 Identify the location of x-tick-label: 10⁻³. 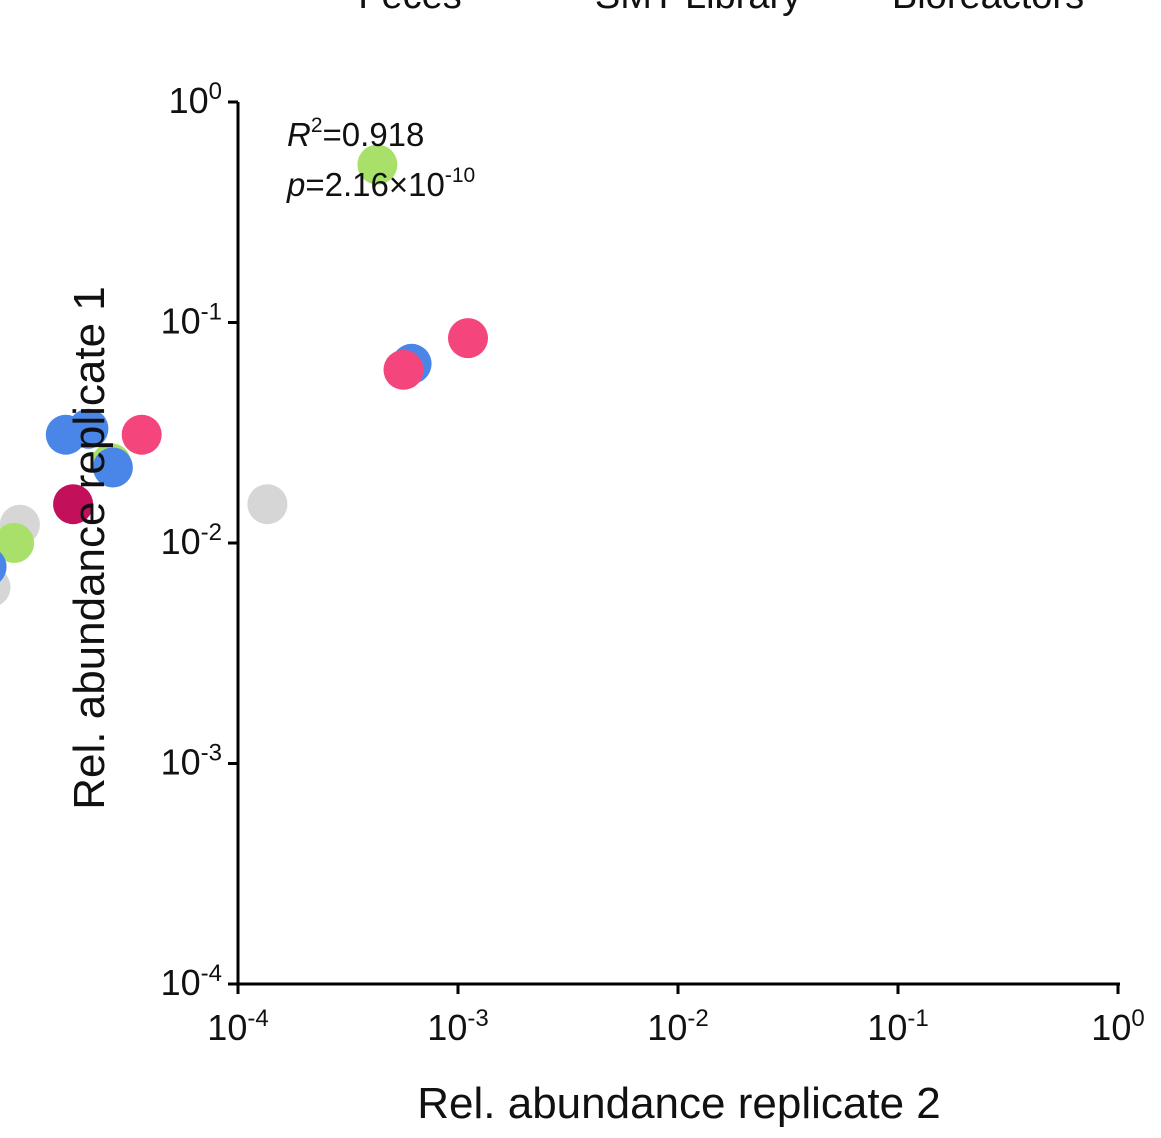
(457, 1026).